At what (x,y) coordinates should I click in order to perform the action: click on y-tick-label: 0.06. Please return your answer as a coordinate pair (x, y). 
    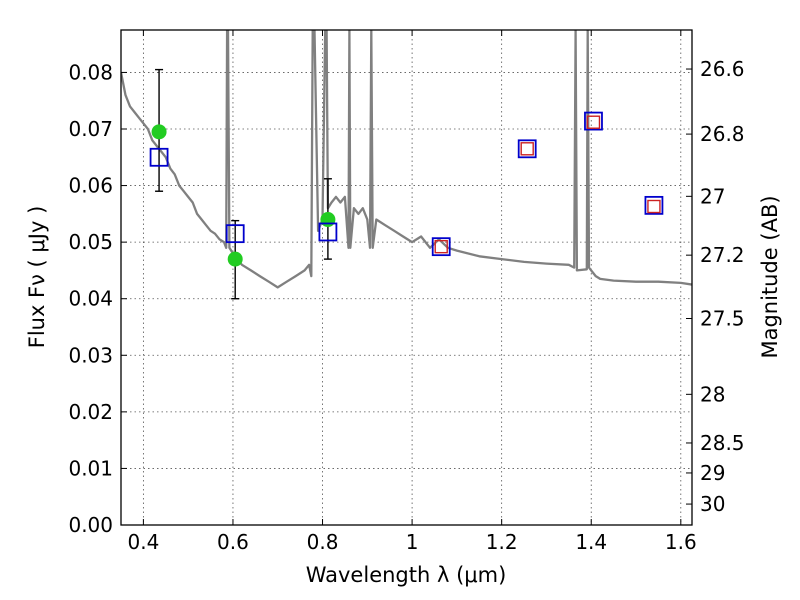
    Looking at the image, I should click on (90, 186).